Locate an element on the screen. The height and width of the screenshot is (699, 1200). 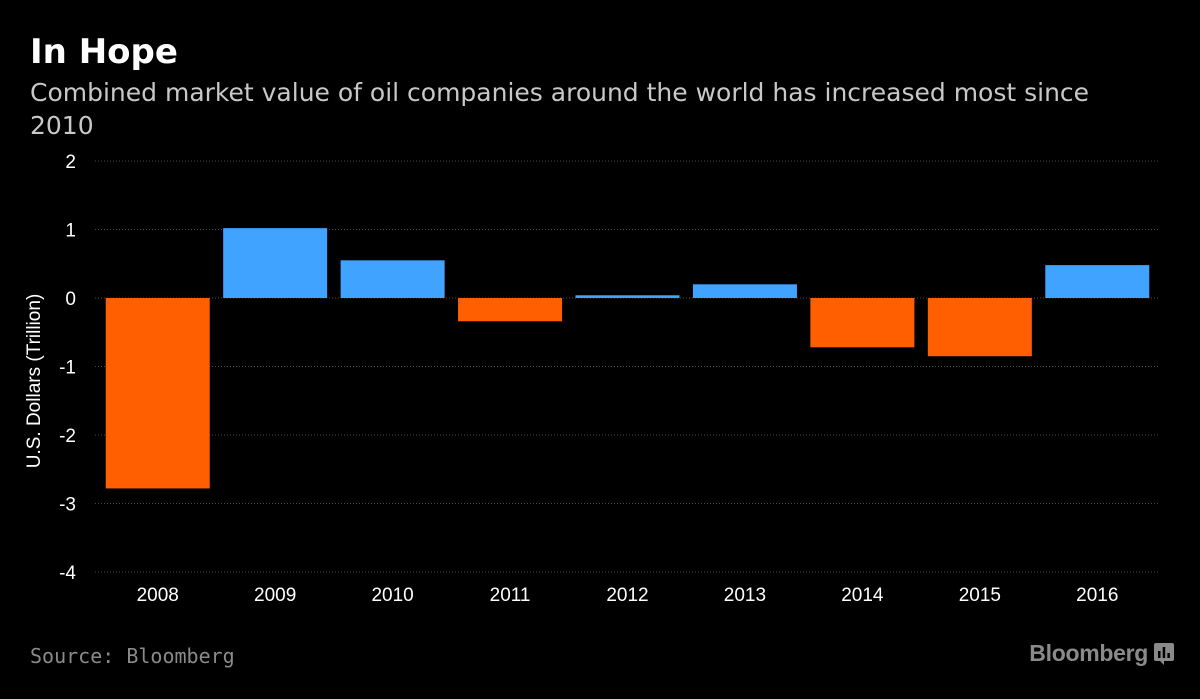
y-tick-label: 2 is located at coordinates (70, 162).